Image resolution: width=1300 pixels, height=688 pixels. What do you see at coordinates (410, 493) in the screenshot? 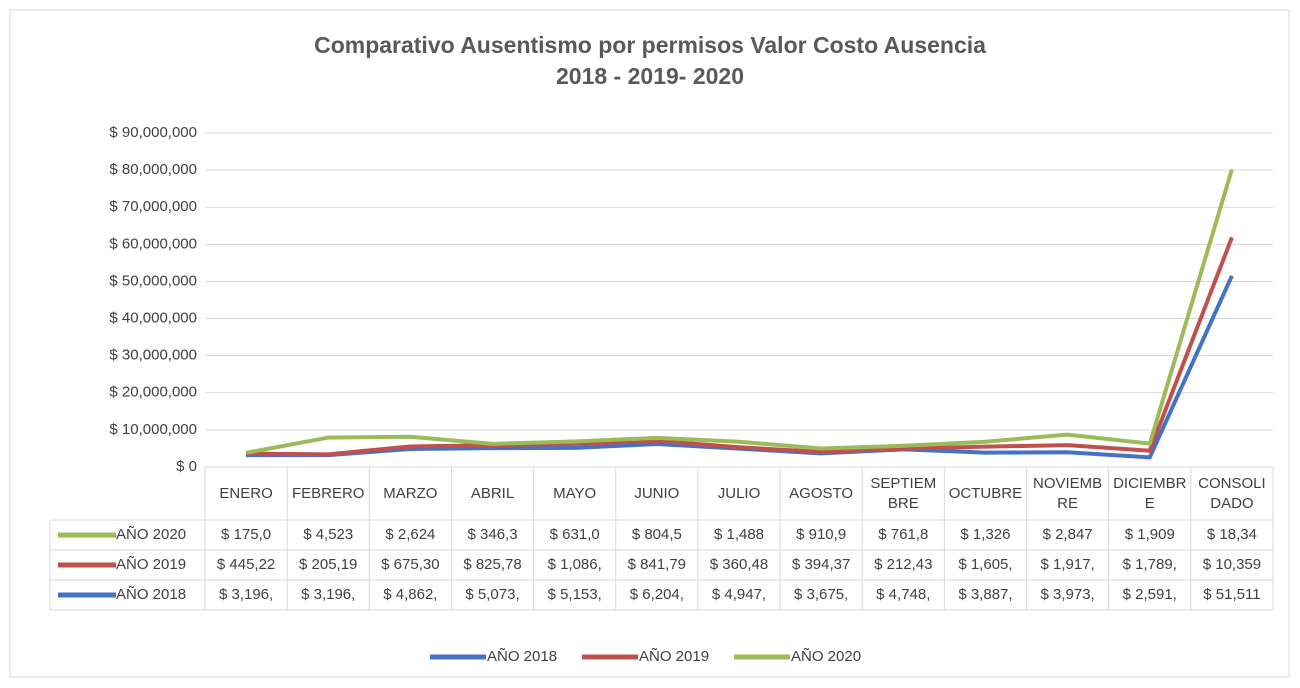
I see `x-tick-label: MARZO` at bounding box center [410, 493].